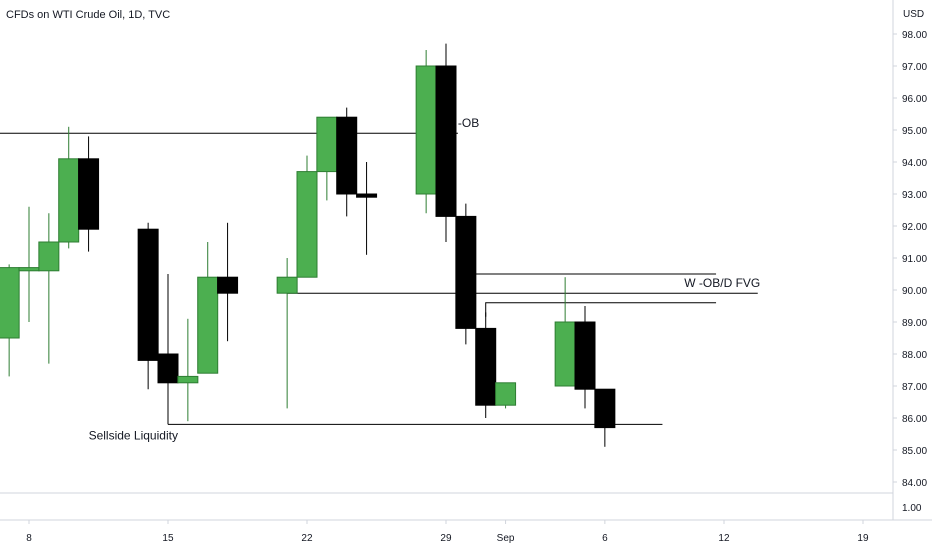 This screenshot has width=932, height=550. Describe the element at coordinates (914, 291) in the screenshot. I see `price-tick-label: 90.00` at that location.